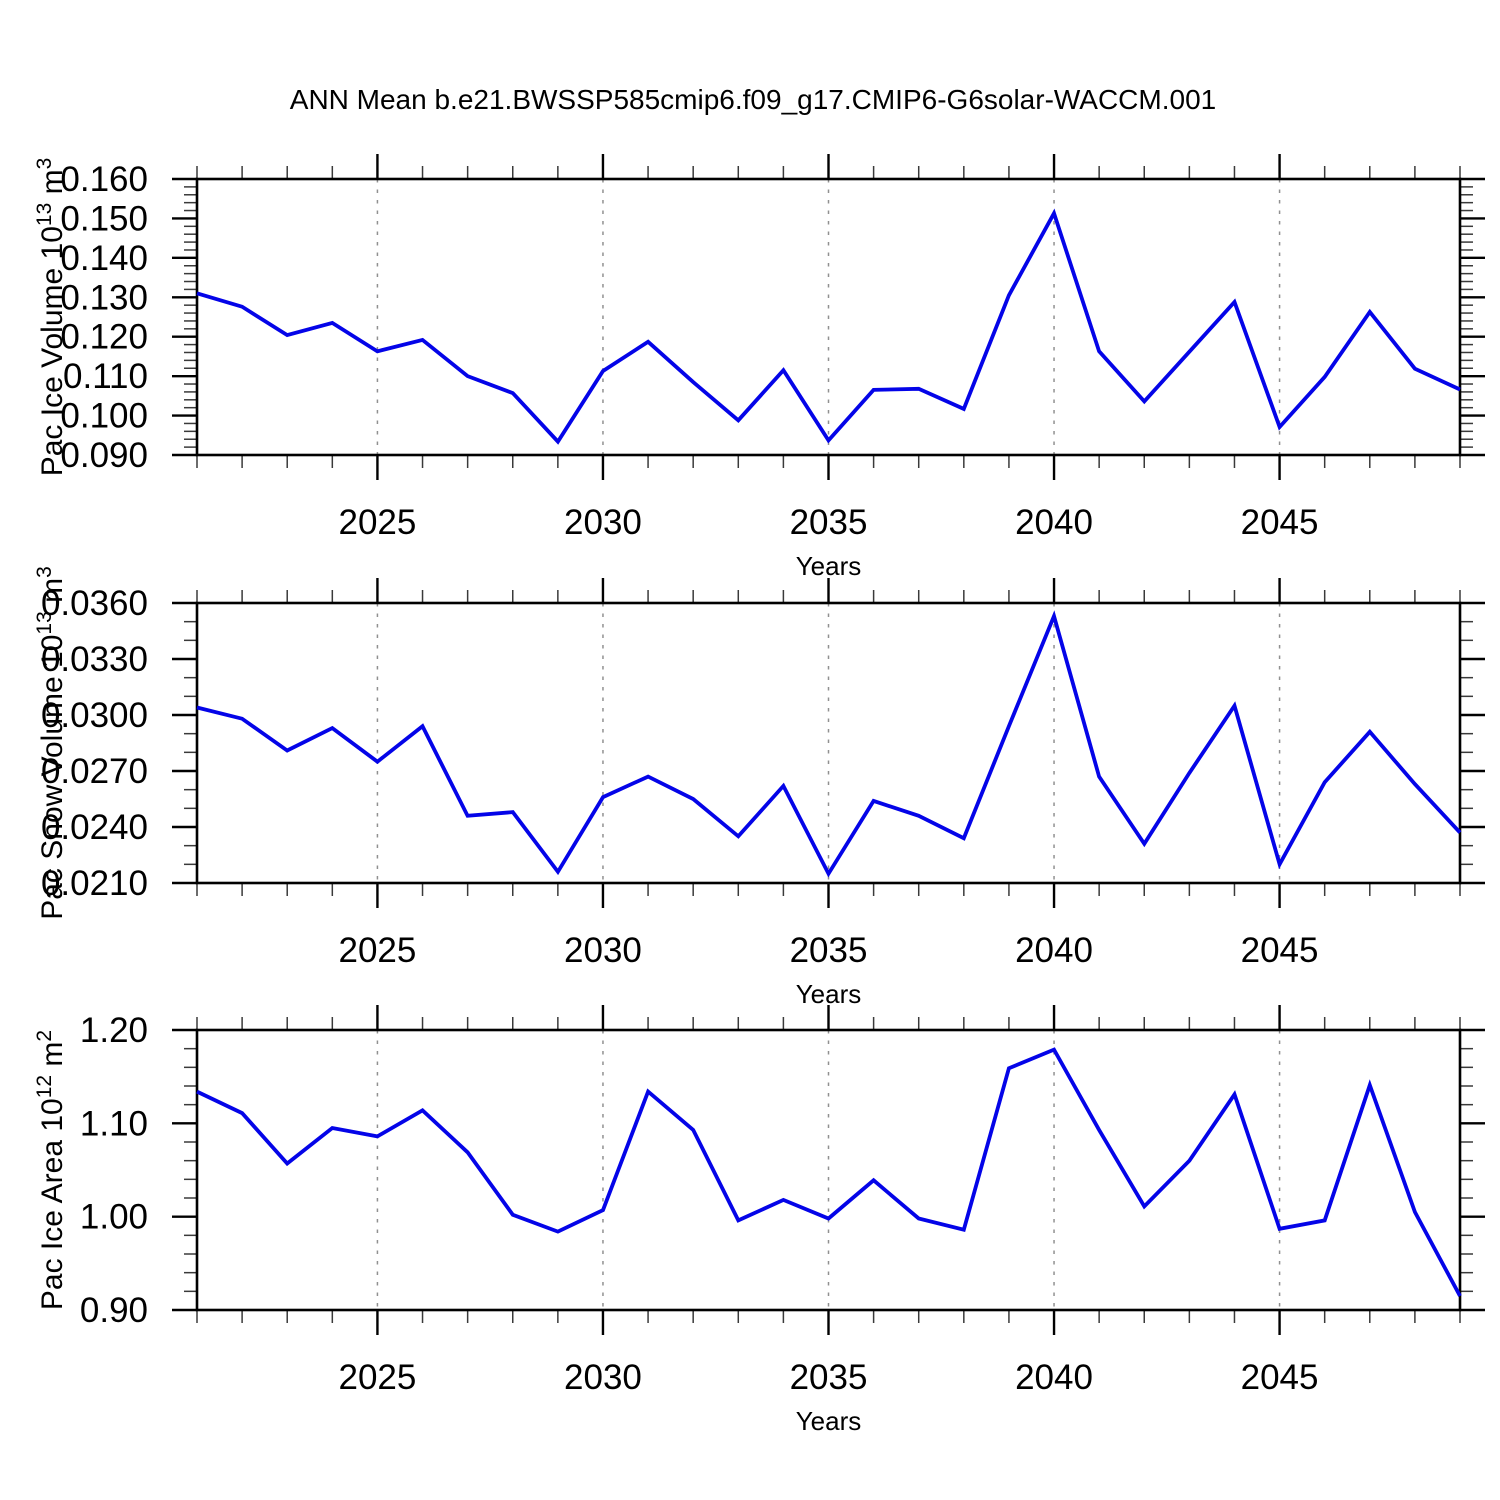  I want to click on y-axis-title: Pac Ice Volume 1013 m3, so click(51, 317).